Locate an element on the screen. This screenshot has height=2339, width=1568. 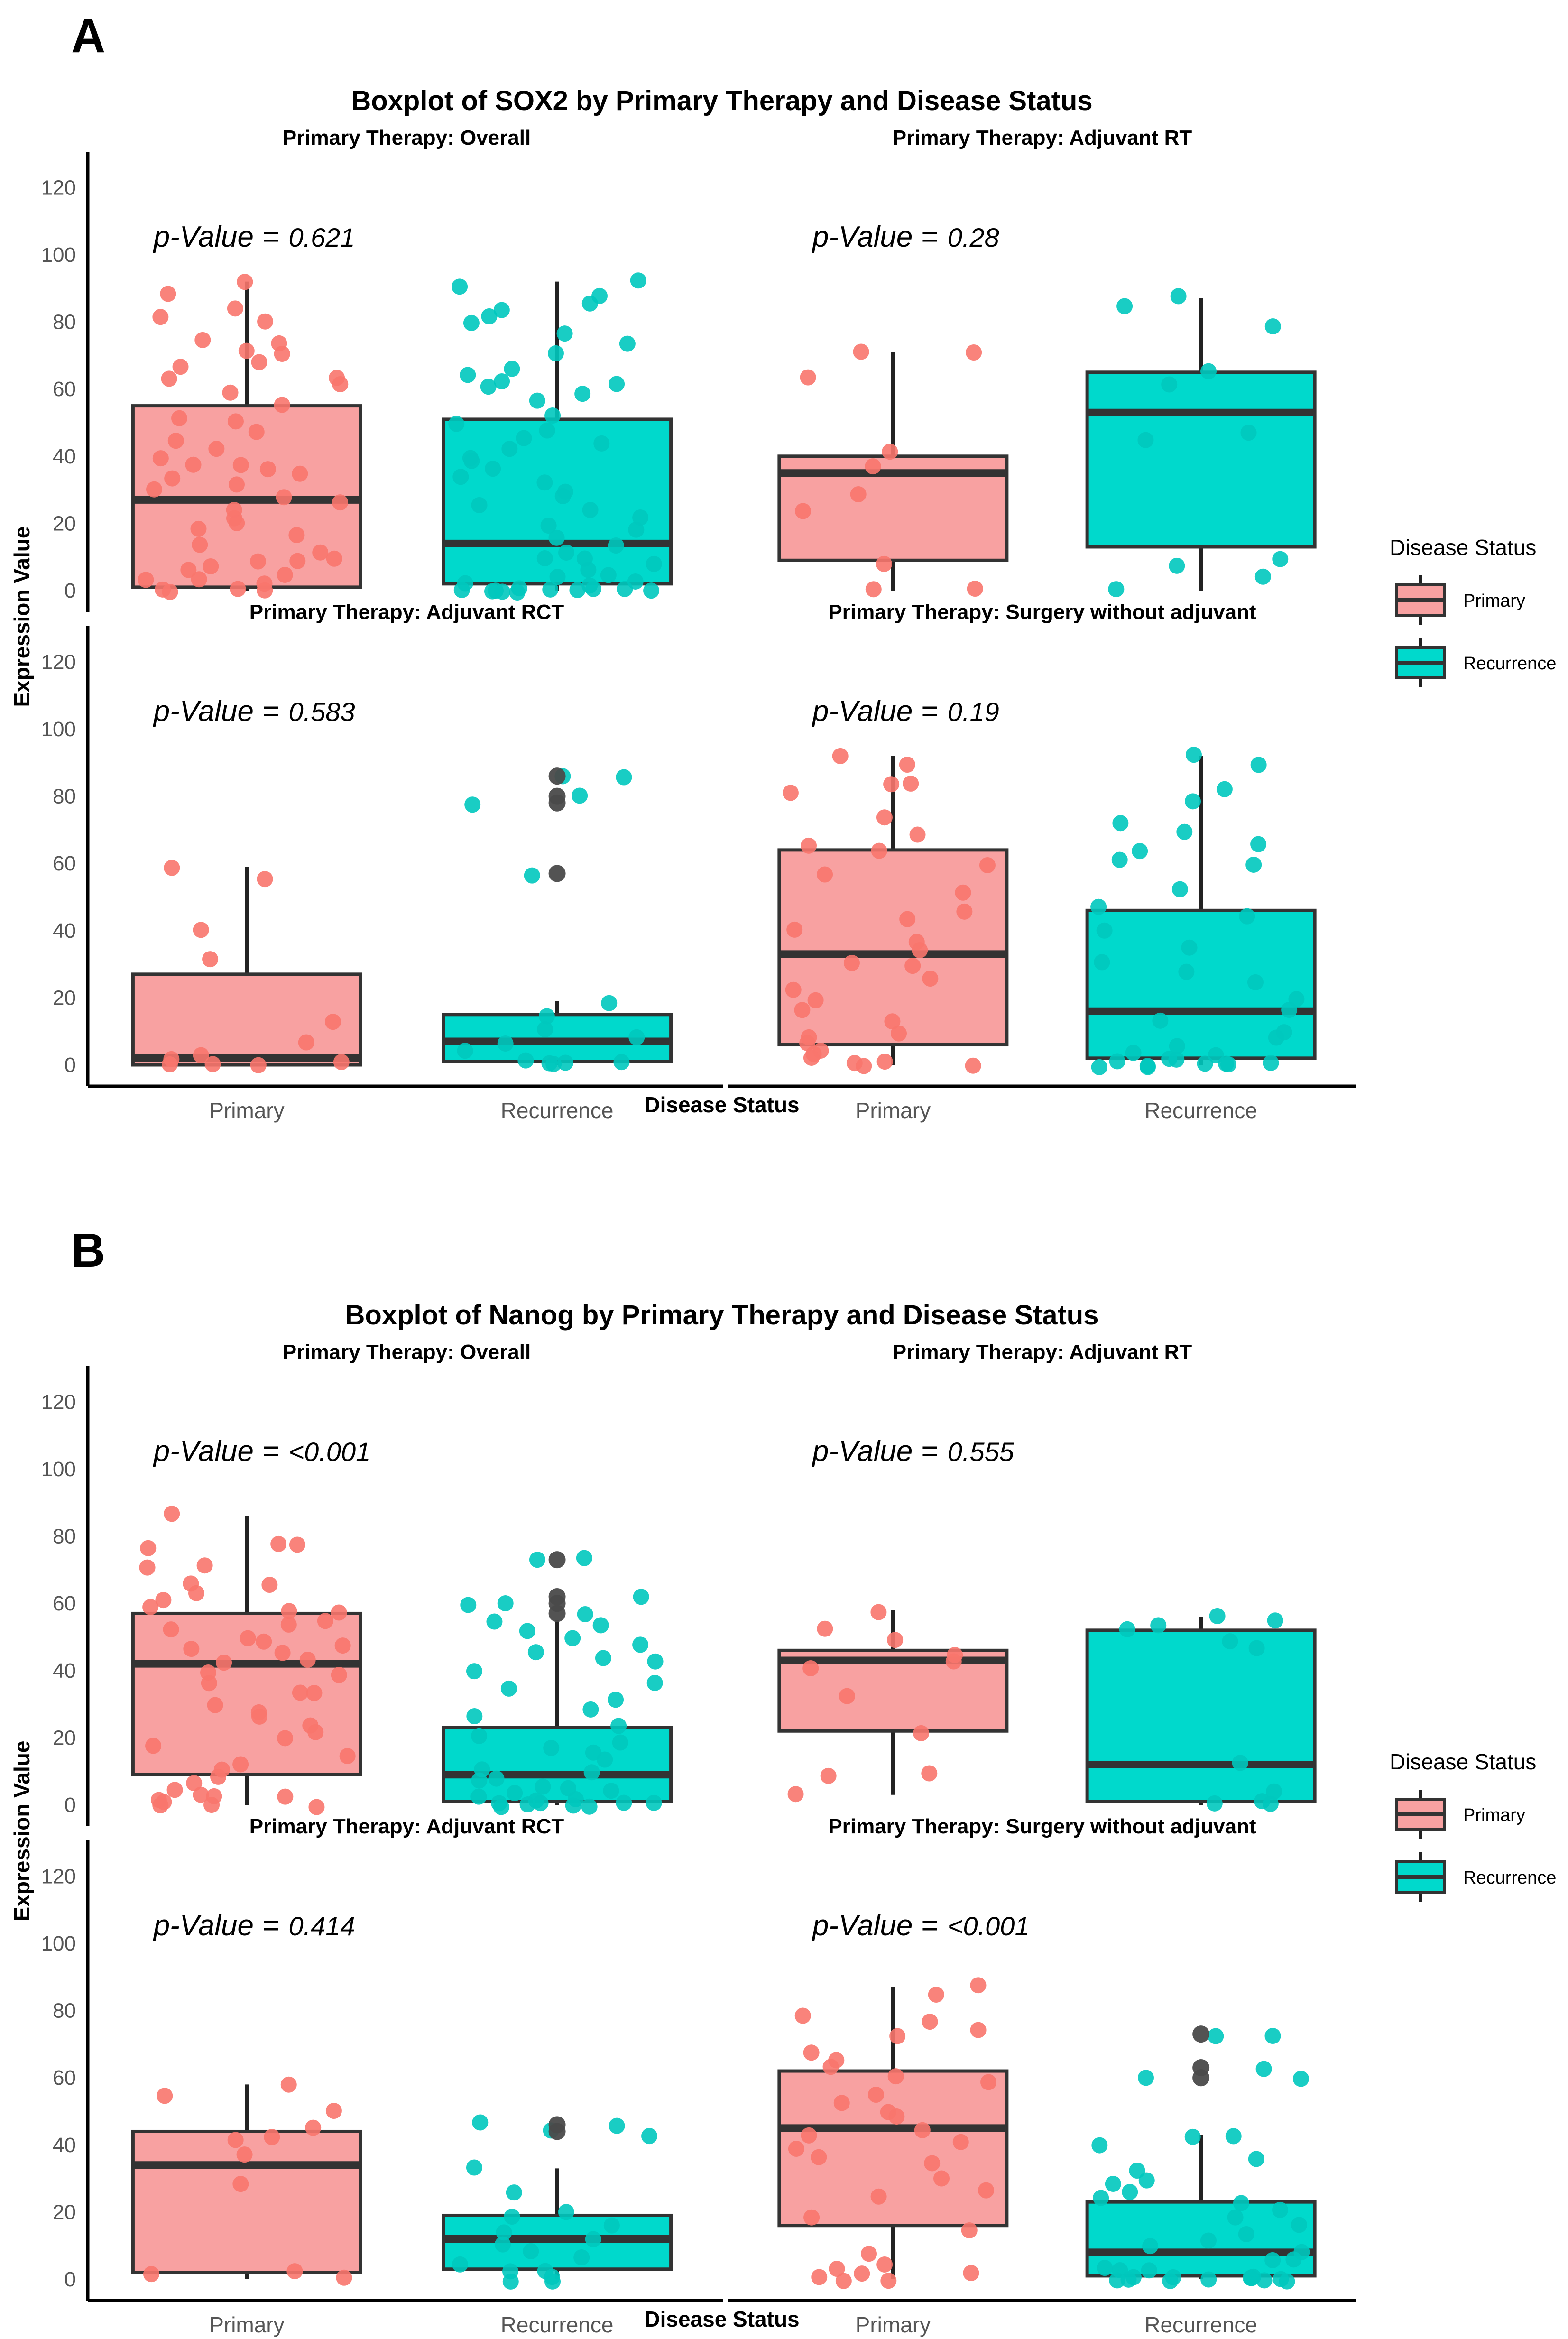
box-primary is located at coordinates (893, 947).